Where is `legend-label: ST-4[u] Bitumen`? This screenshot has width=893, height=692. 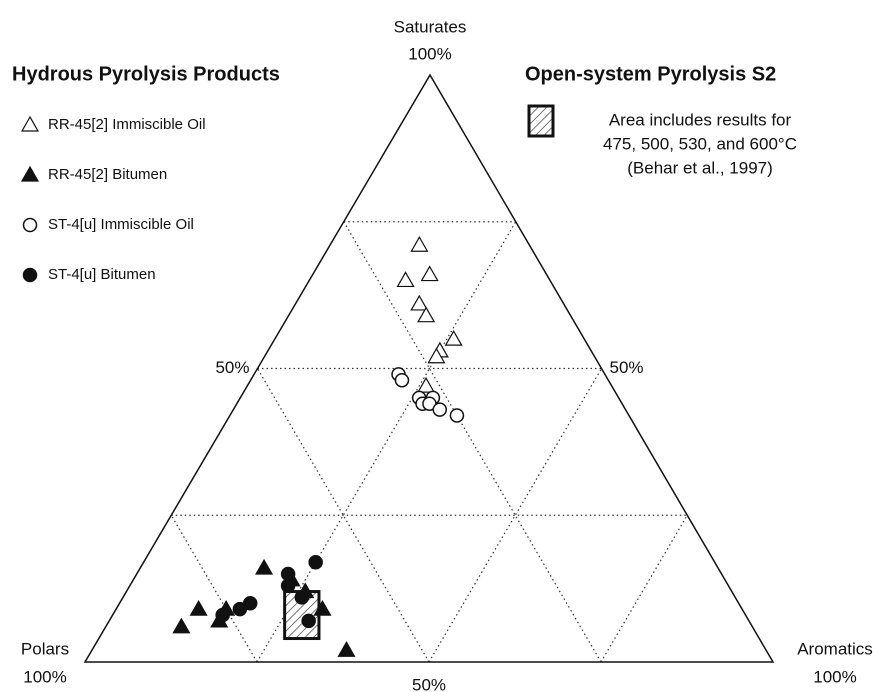
legend-label: ST-4[u] Bitumen is located at coordinates (102, 274).